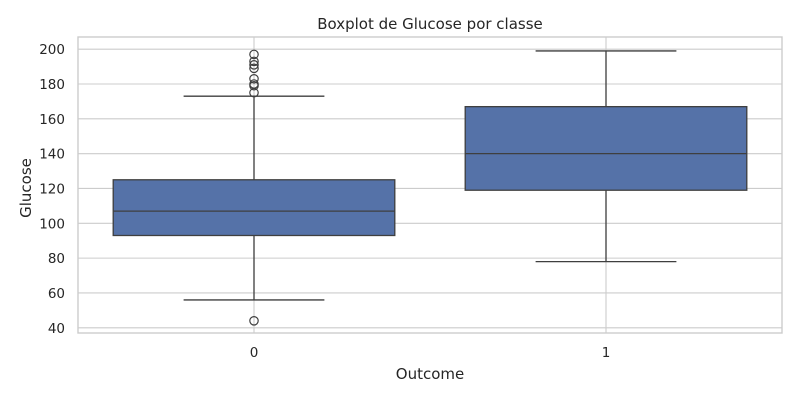 This screenshot has width=800, height=400. I want to click on x-tick-label: 1, so click(606, 353).